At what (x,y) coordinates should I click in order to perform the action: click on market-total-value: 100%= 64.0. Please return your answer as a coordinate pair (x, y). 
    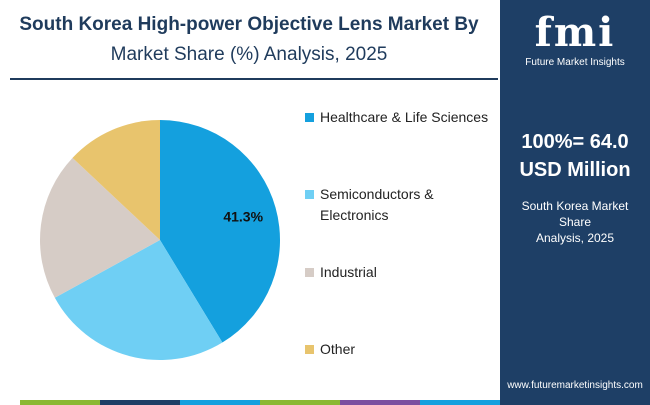
    Looking at the image, I should click on (575, 142).